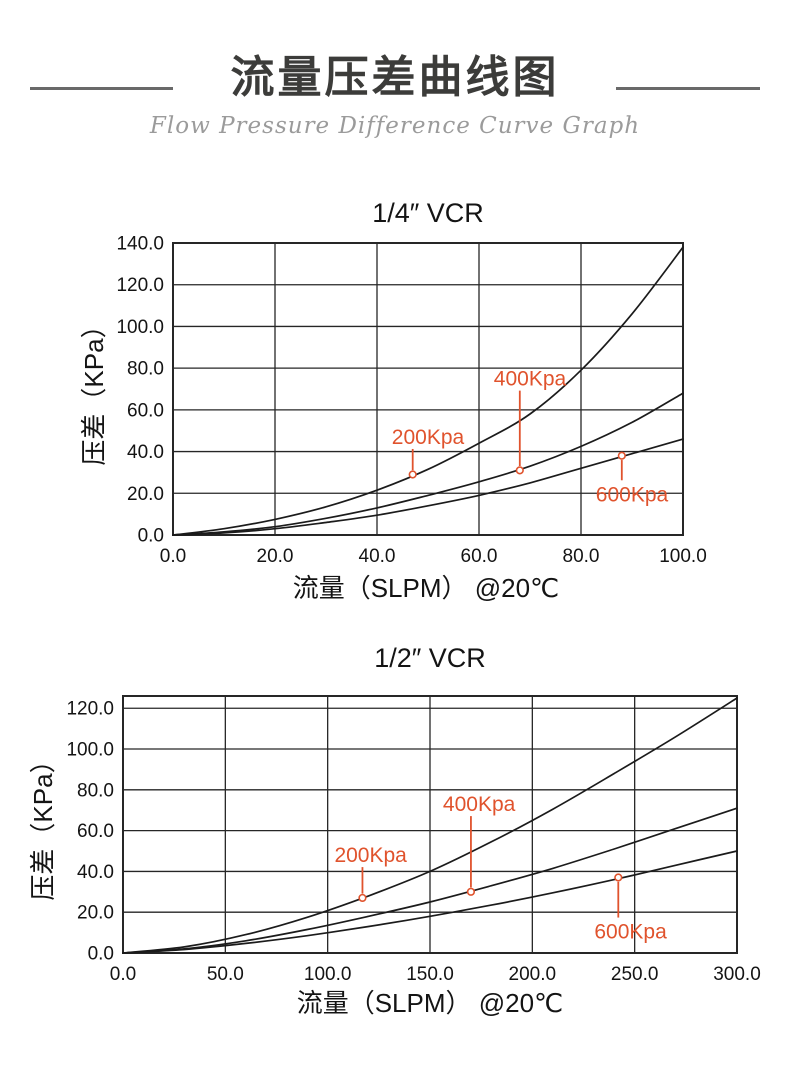 This screenshot has width=790, height=1075. I want to click on y-tick-label: 140.0, so click(140, 244).